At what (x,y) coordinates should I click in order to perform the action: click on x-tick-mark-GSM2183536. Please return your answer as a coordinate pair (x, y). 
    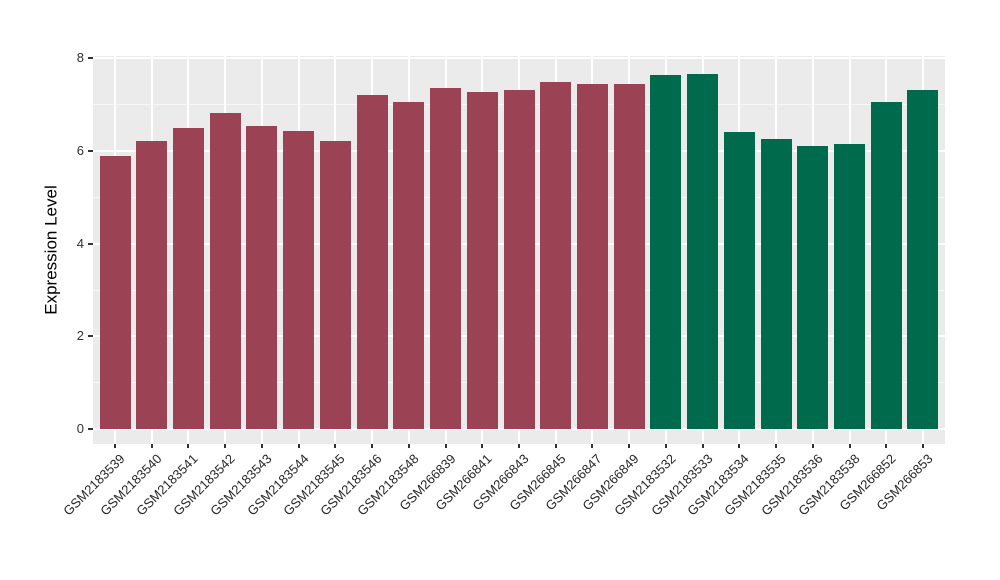
    Looking at the image, I should click on (812, 446).